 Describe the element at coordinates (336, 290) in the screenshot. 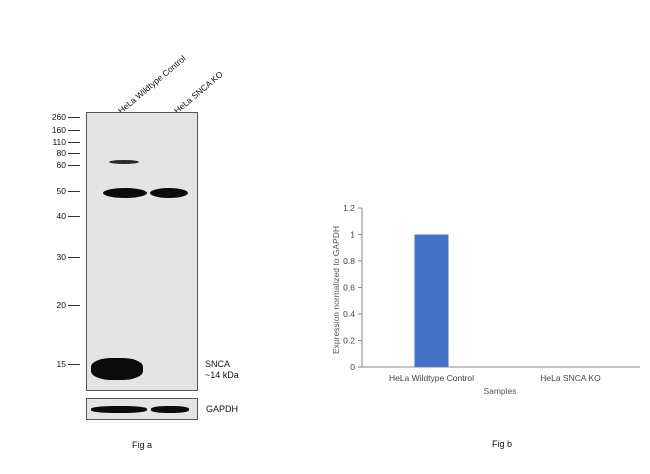

I see `y-axis-label: Expression normalized to GAPDH` at that location.